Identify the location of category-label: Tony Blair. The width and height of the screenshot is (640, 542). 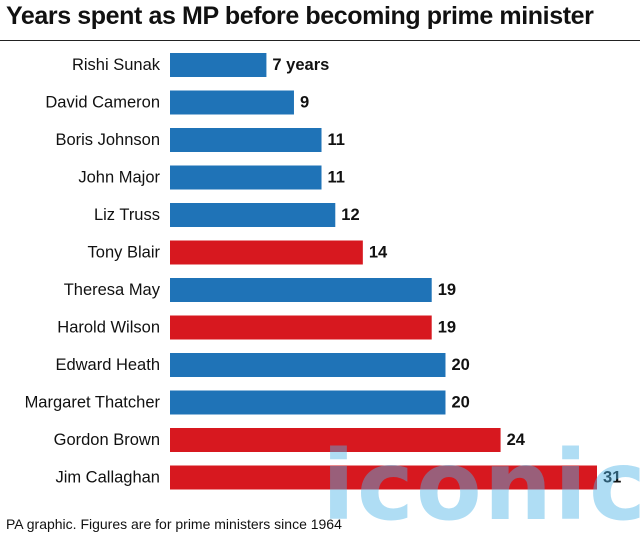
(124, 253).